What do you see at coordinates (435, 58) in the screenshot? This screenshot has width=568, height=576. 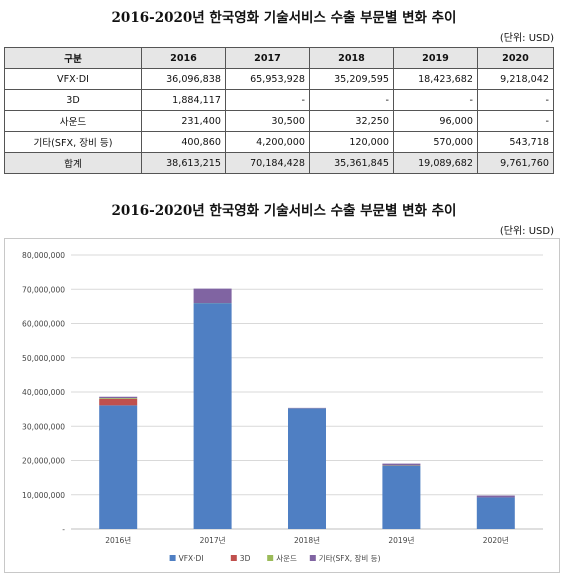 I see `header-2019: 2019` at bounding box center [435, 58].